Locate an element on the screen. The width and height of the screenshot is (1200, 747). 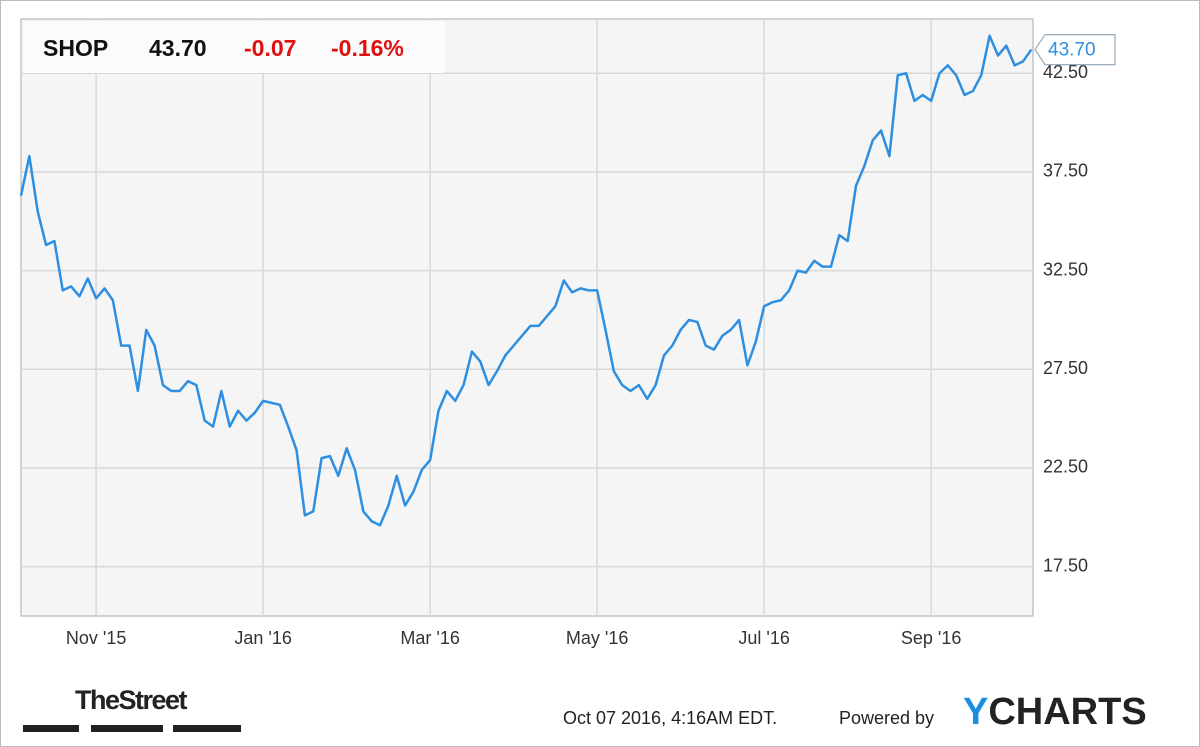
price: 43.70 is located at coordinates (178, 48).